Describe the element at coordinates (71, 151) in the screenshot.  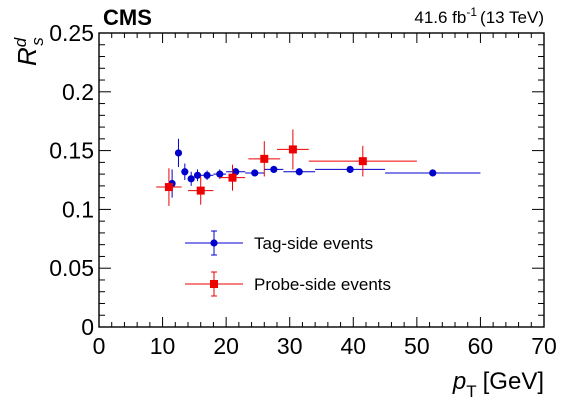
I see `y-tick-label: 0.15` at that location.